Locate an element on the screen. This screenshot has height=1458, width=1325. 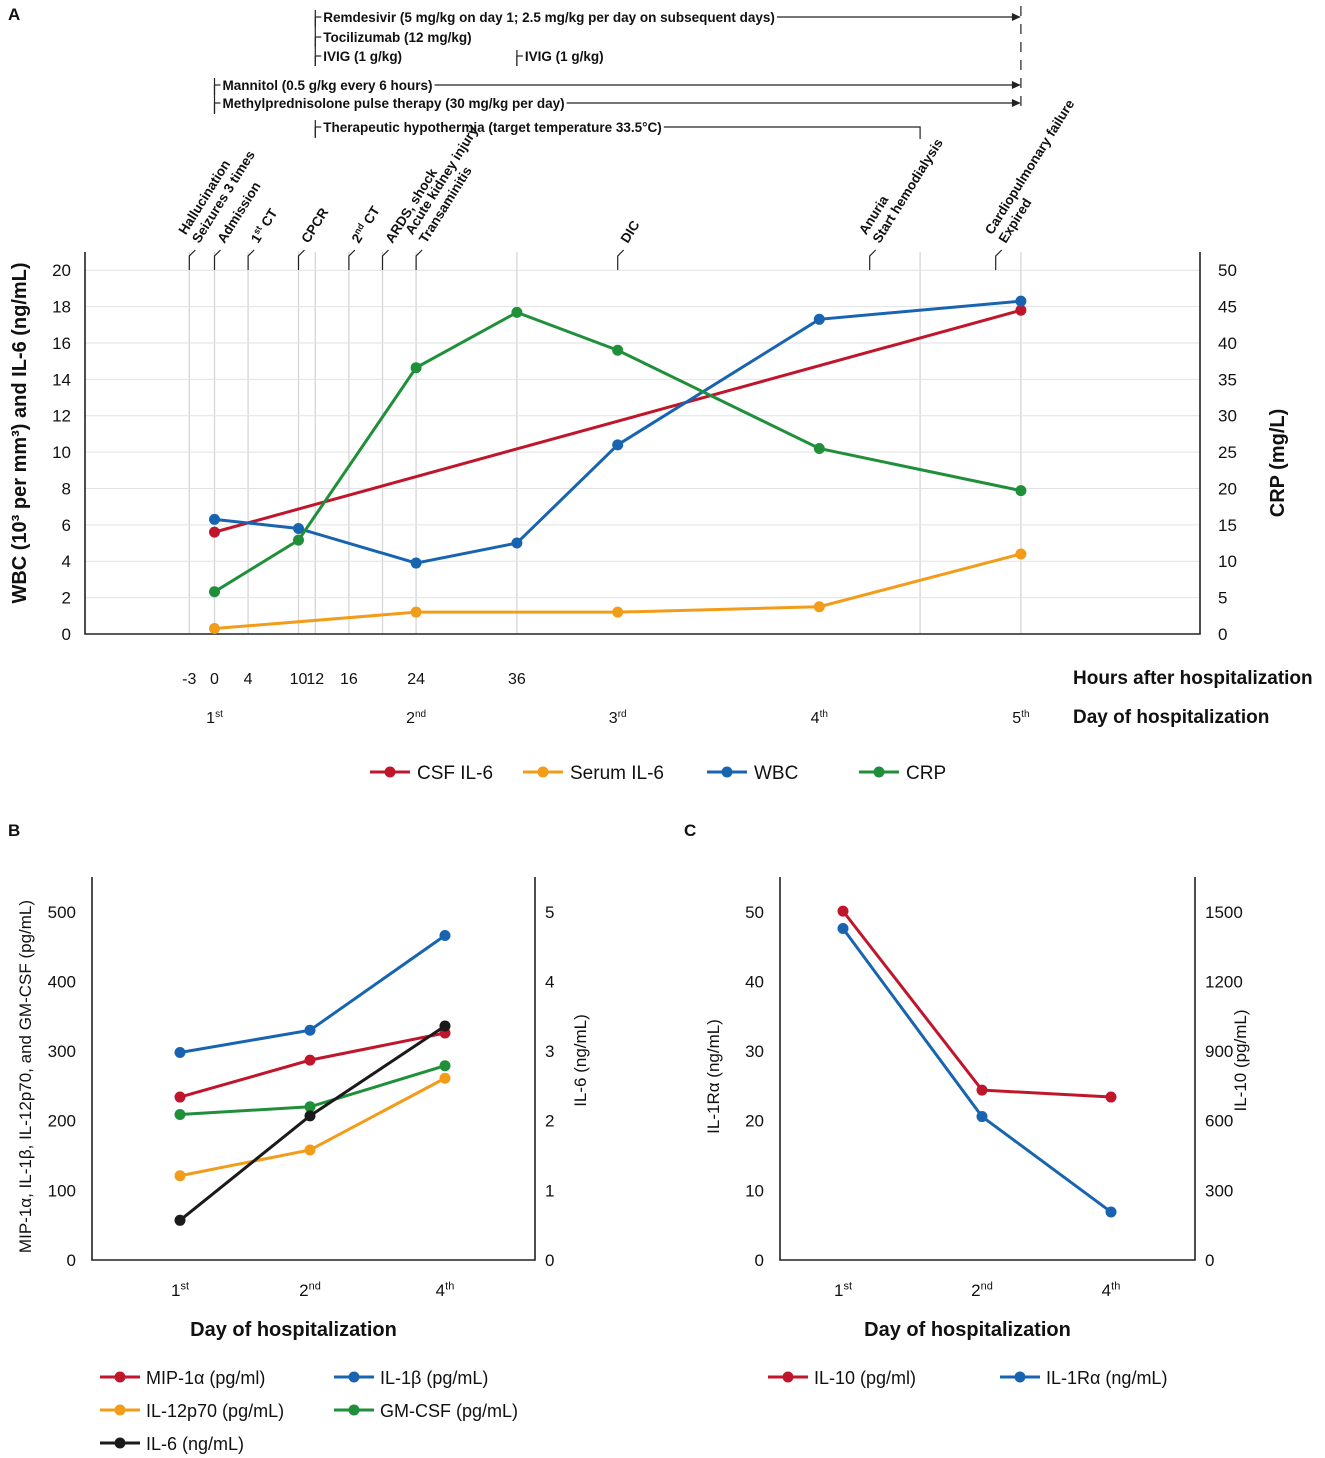
event-label-group: 2nd CT is located at coordinates (365, 224).